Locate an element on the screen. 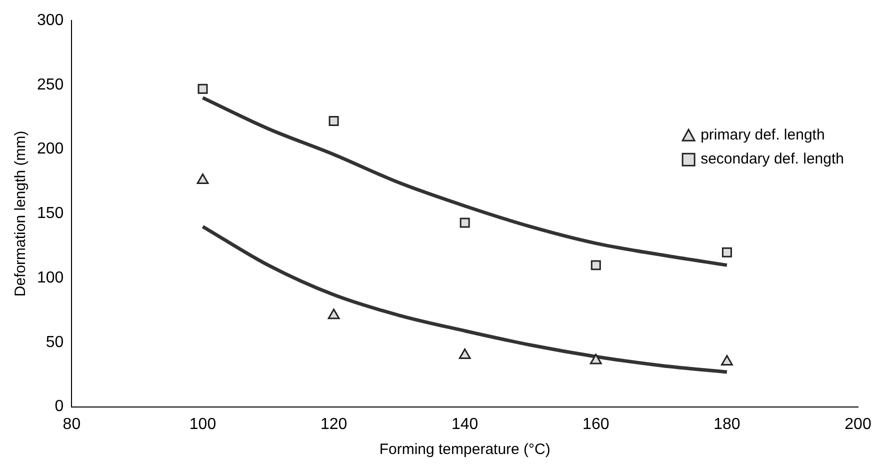  y-tick-label: 250 is located at coordinates (50, 85).